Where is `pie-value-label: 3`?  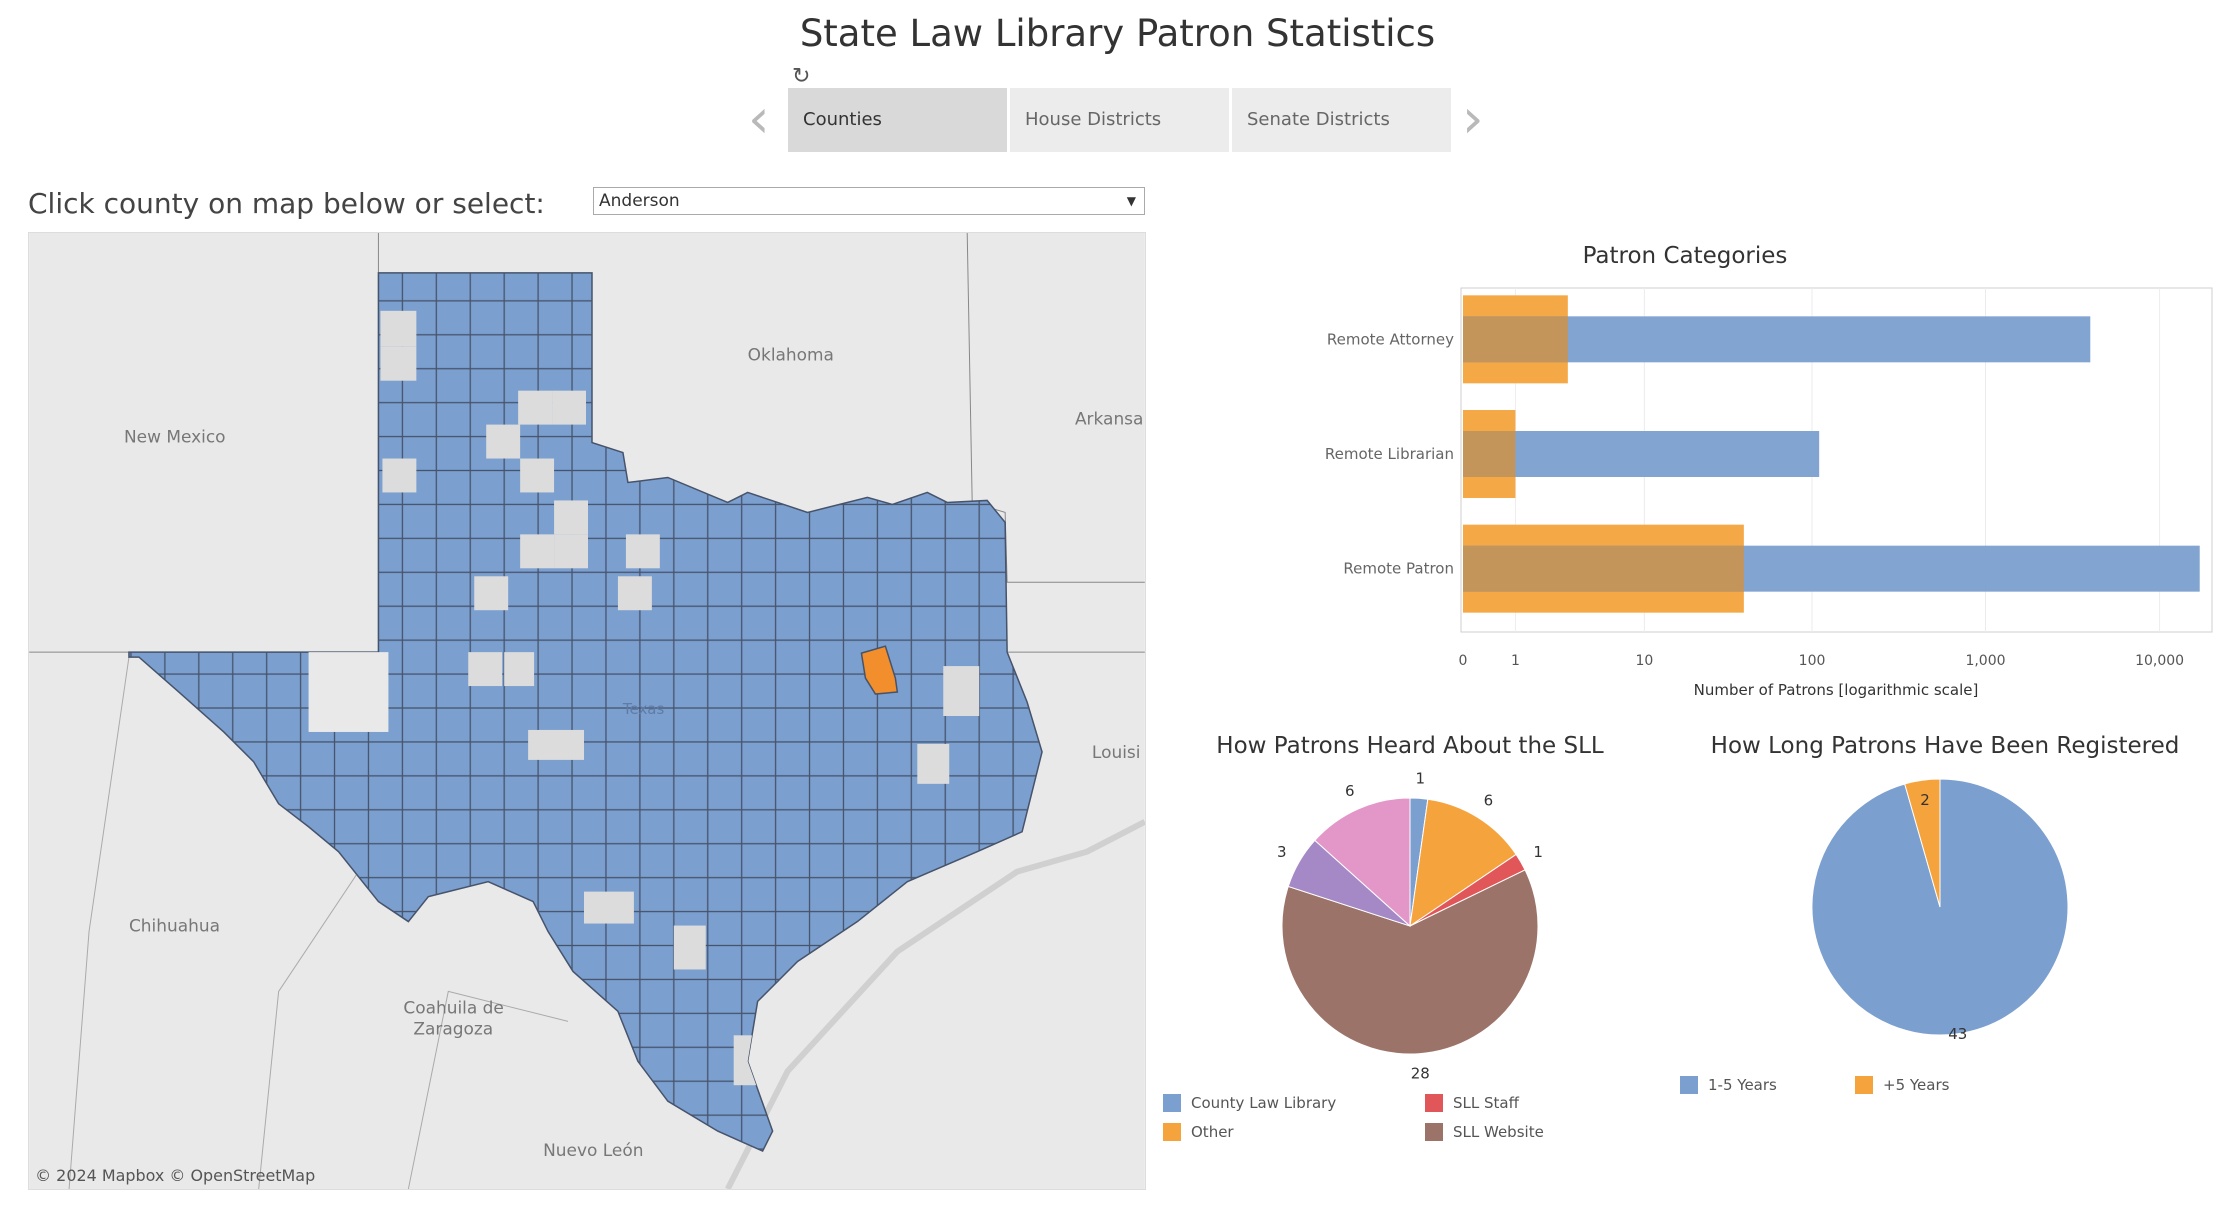 pie-value-label: 3 is located at coordinates (1282, 852).